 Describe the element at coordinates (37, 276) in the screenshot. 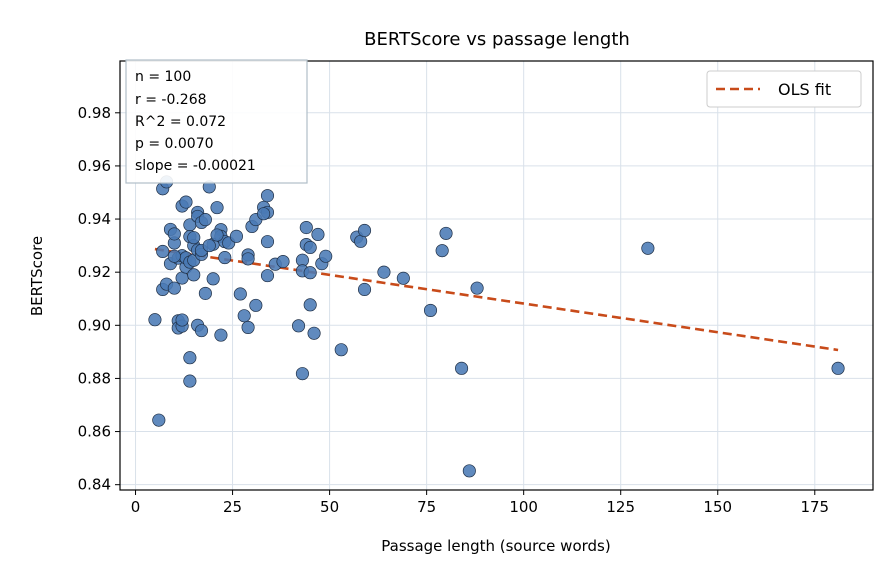

I see `y-axis-label: BERTScore` at that location.